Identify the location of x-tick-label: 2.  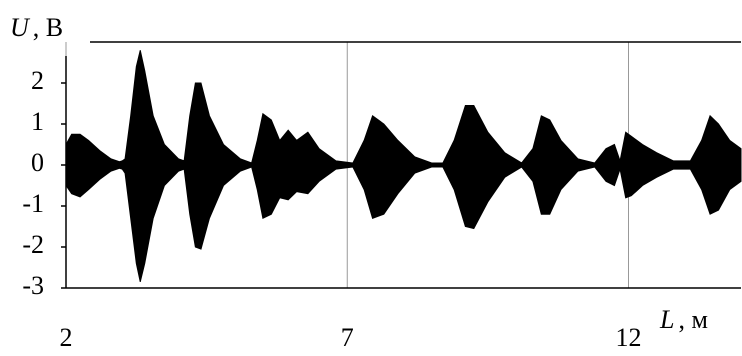
(66, 337).